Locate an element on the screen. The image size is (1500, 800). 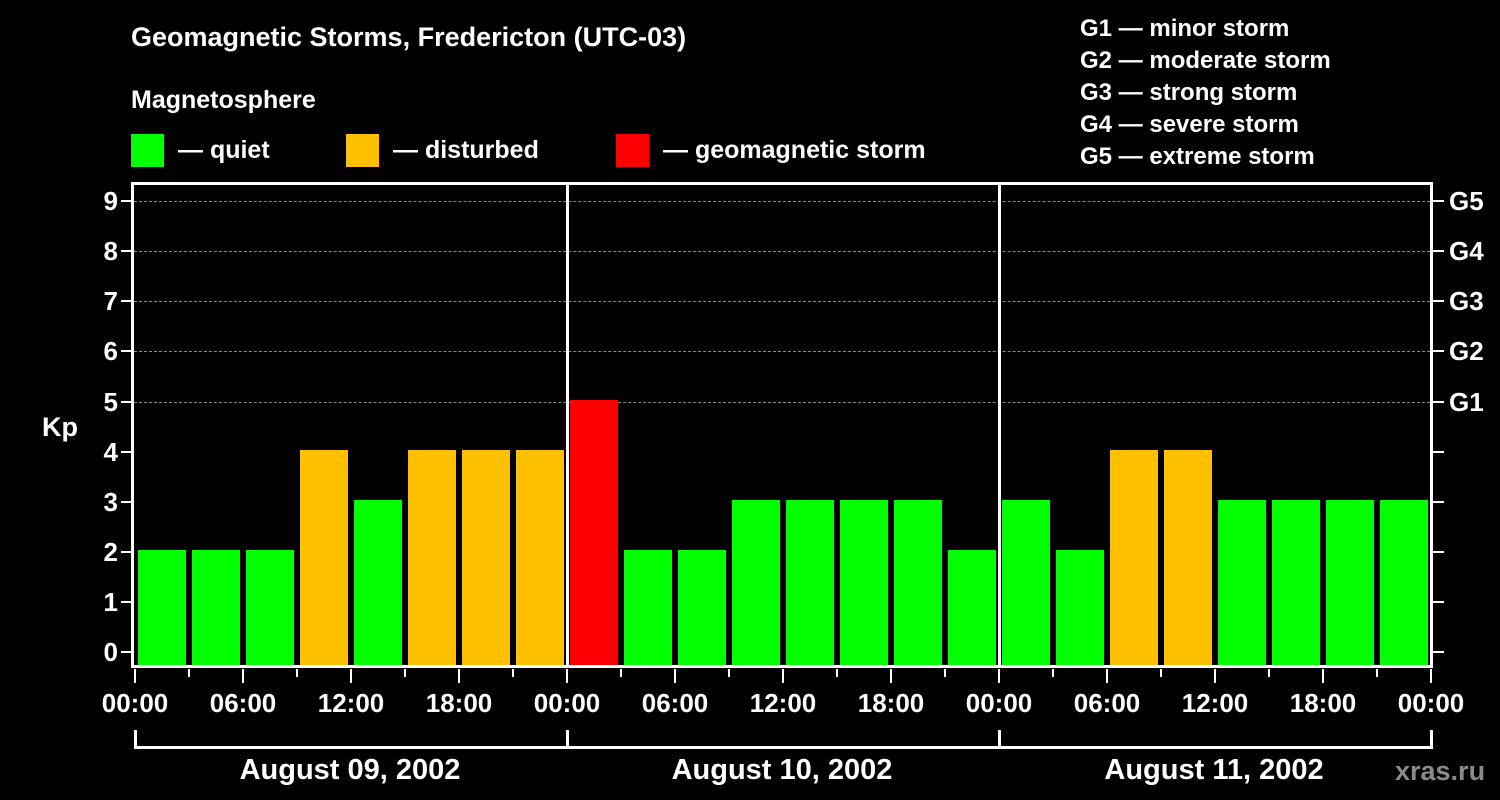
g-legend-item: G4 — severe storm is located at coordinates (1189, 124).